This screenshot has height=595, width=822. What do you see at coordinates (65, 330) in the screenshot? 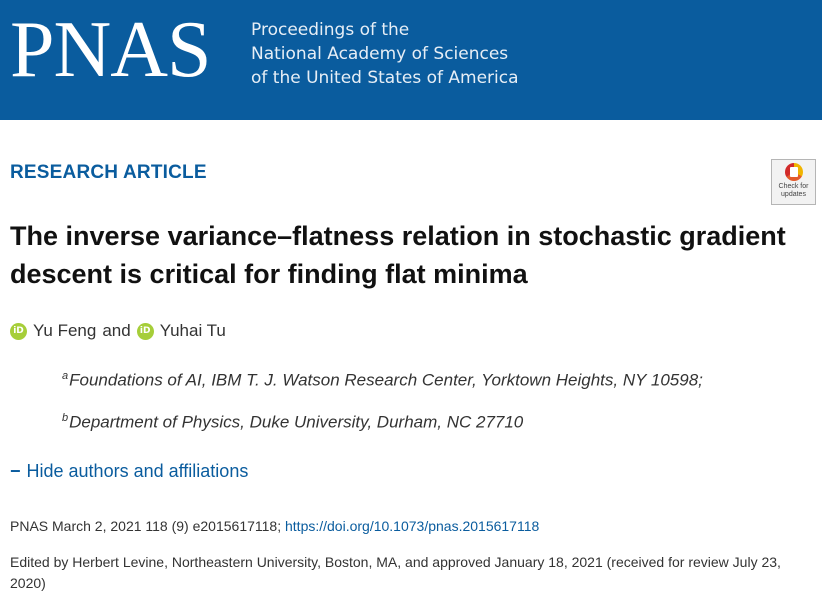
I see `author-name: Yu Feng` at bounding box center [65, 330].